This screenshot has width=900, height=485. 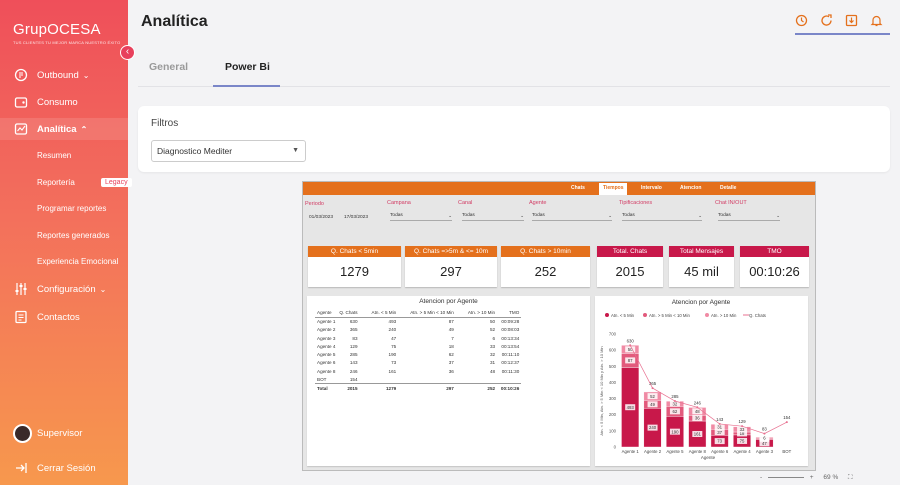 I want to click on x-tick-label: Agente 2, so click(x=653, y=451).